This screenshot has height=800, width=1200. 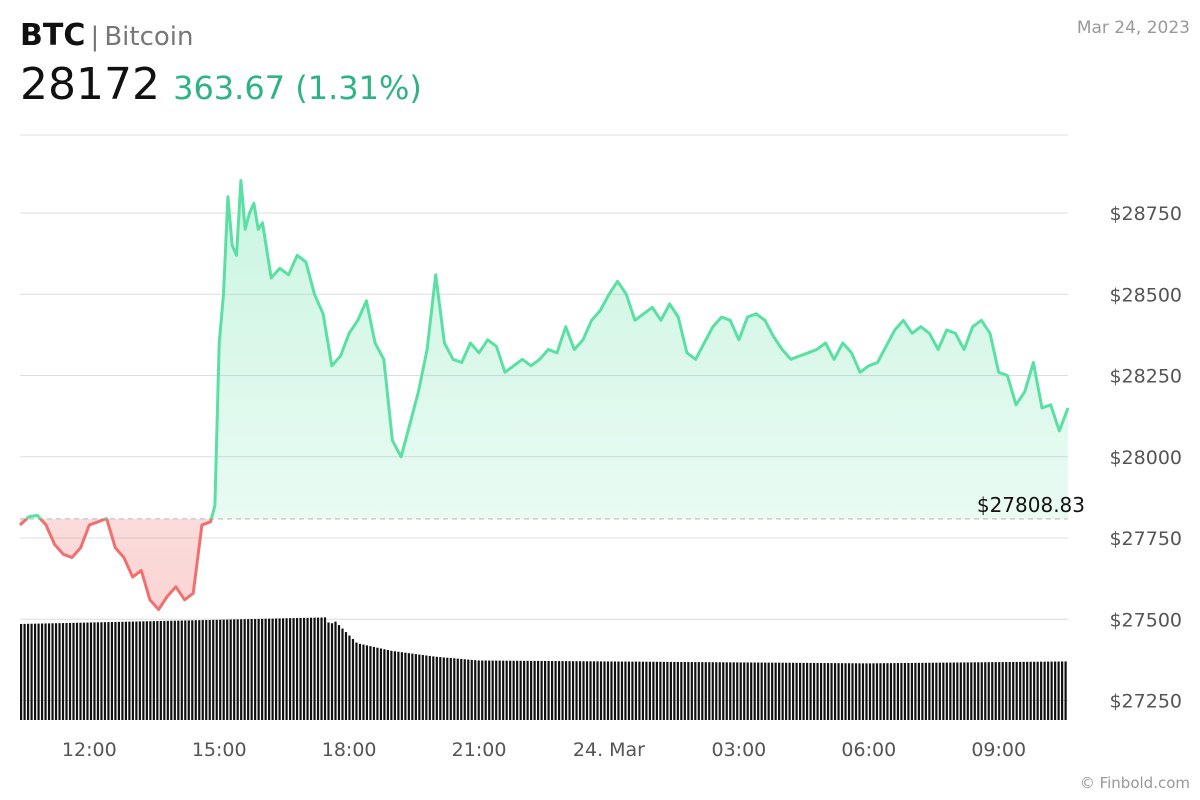 I want to click on price-line-below-reference, so click(x=115, y=564).